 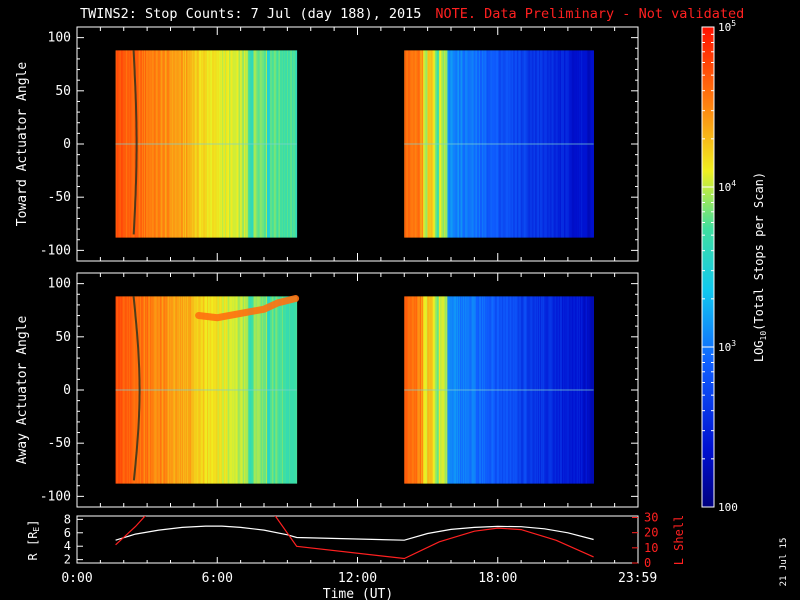 I want to click on radius-tick-label: 8, so click(x=67, y=519).